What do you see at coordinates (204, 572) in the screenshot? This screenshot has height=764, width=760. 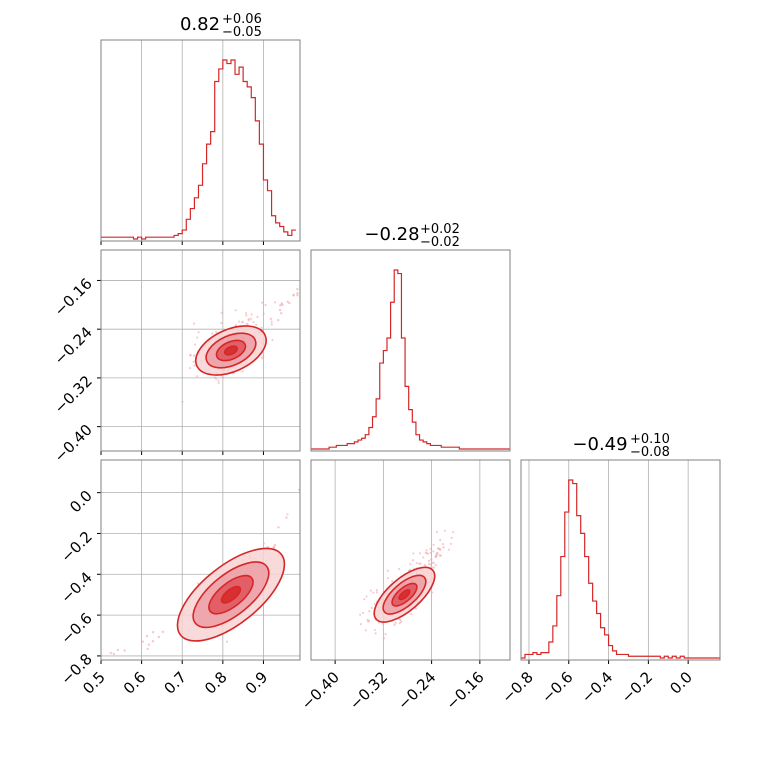 I see `param-1-vs-param-3-scatter-layer` at bounding box center [204, 572].